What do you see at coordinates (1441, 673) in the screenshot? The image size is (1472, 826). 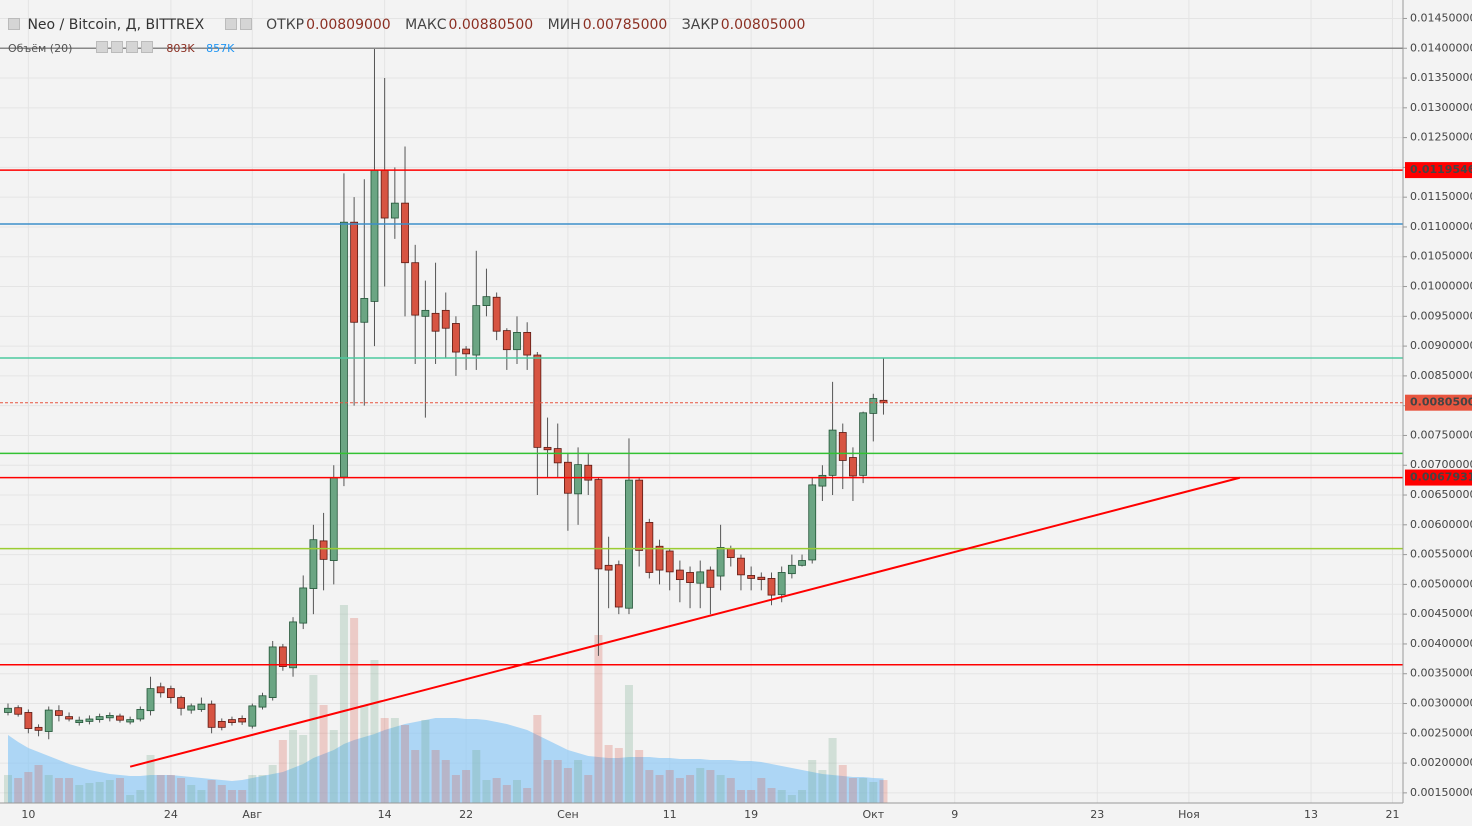 I see `y-tick-label: 0.00350000` at bounding box center [1441, 673].